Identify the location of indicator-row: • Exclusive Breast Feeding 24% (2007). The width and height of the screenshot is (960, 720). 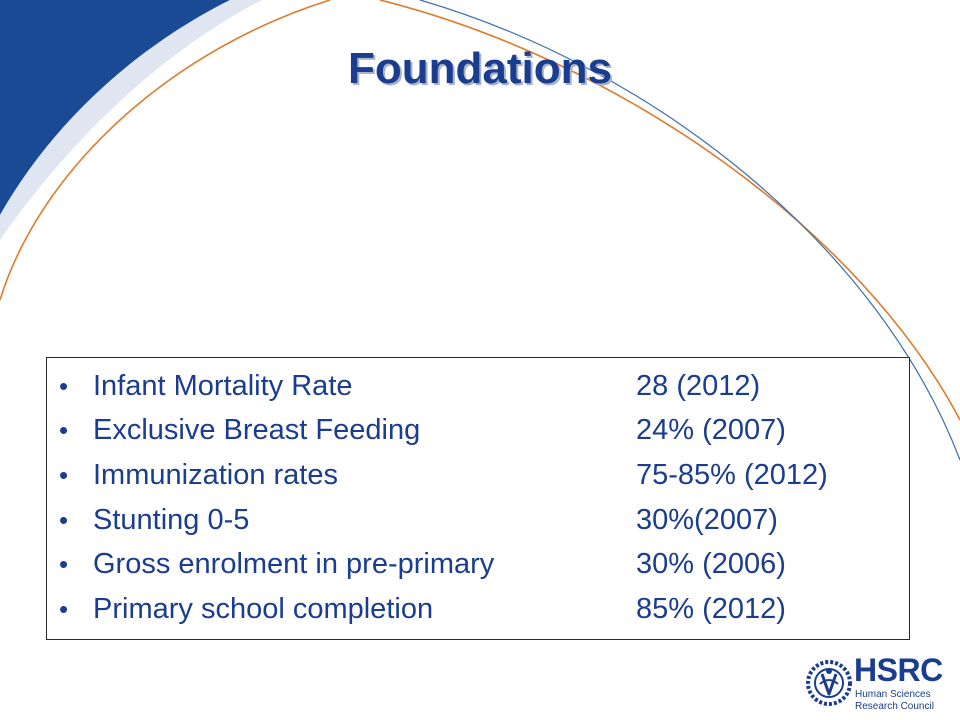
(479, 430).